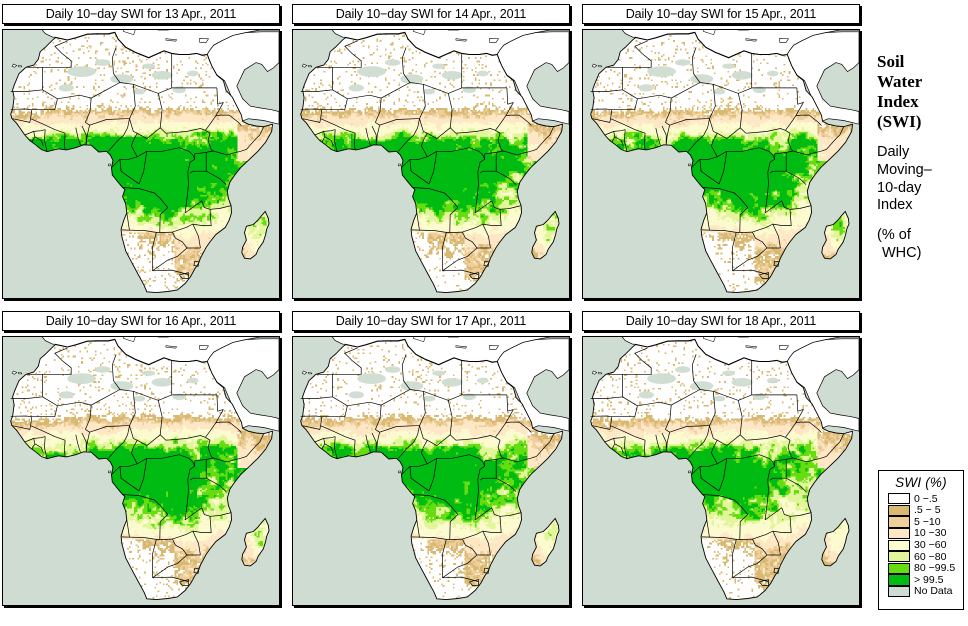 The height and width of the screenshot is (626, 968). What do you see at coordinates (899, 187) in the screenshot?
I see `subtitle-line-3: 10-day` at bounding box center [899, 187].